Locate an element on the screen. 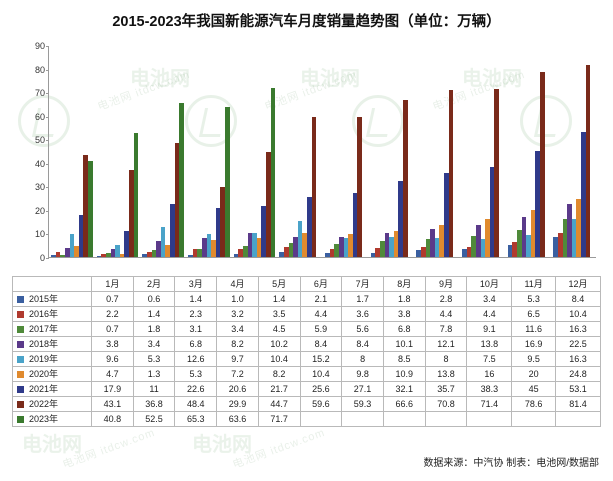 This screenshot has height=481, width=613. y-axis-tick-label: 30 is located at coordinates (39, 187).